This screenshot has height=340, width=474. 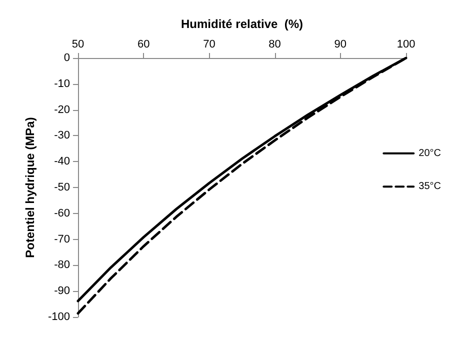 What do you see at coordinates (62, 265) in the screenshot?
I see `y-tick-label: -80` at bounding box center [62, 265].